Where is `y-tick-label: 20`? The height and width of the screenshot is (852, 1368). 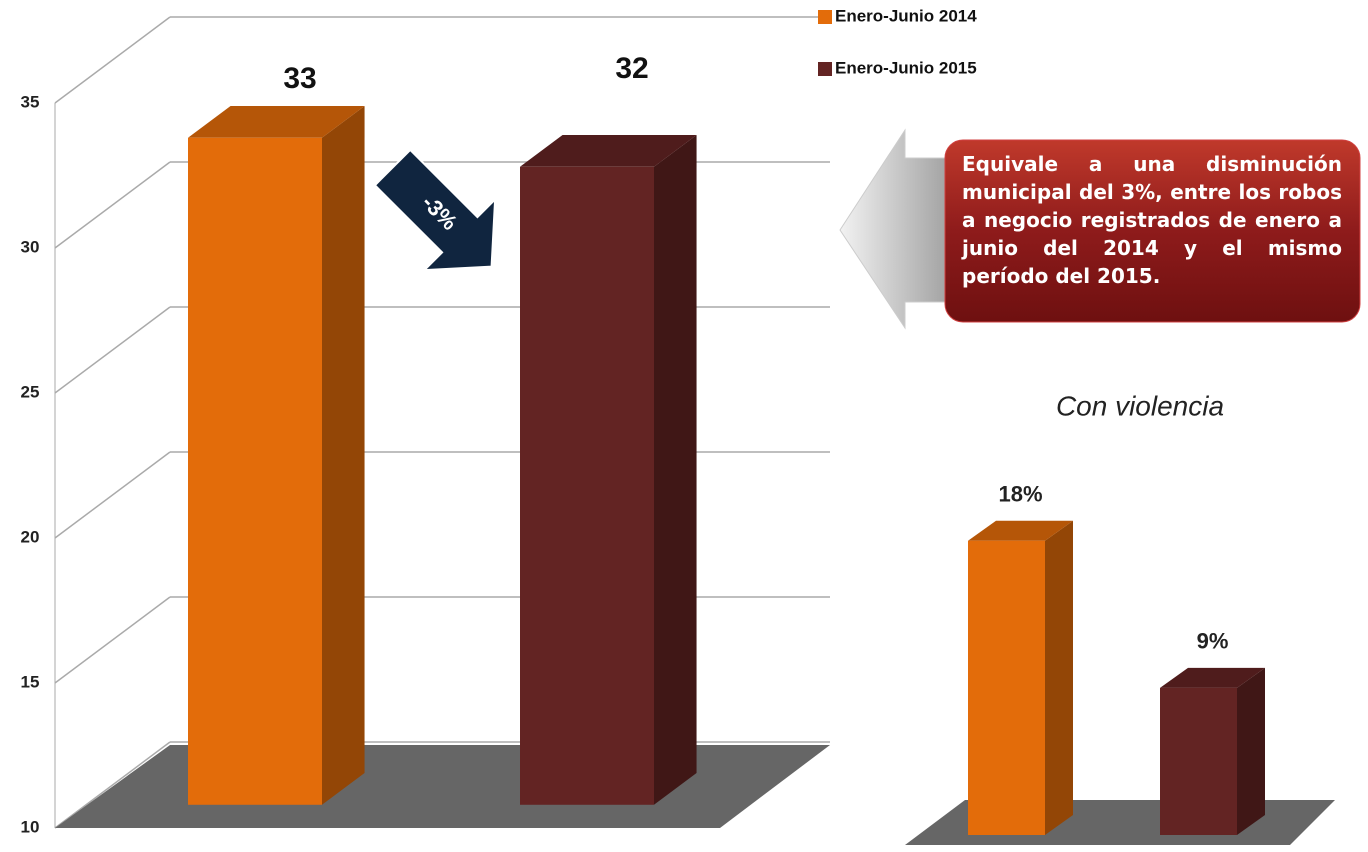 y-tick-label: 20 is located at coordinates (30, 536).